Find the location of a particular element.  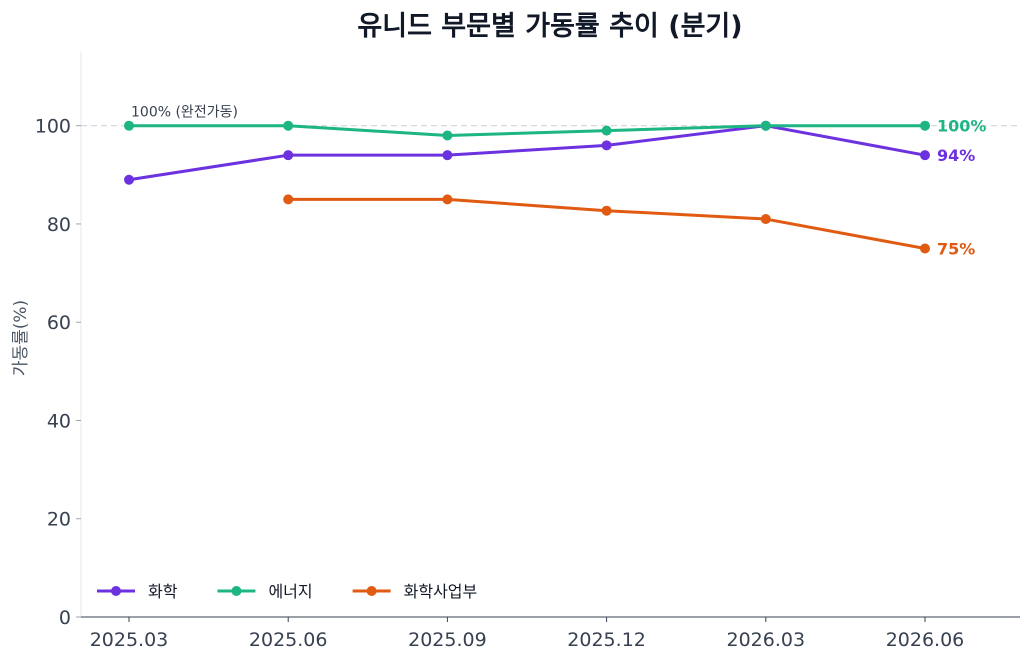

y-axis-label: 가동률(%) is located at coordinates (21, 338).